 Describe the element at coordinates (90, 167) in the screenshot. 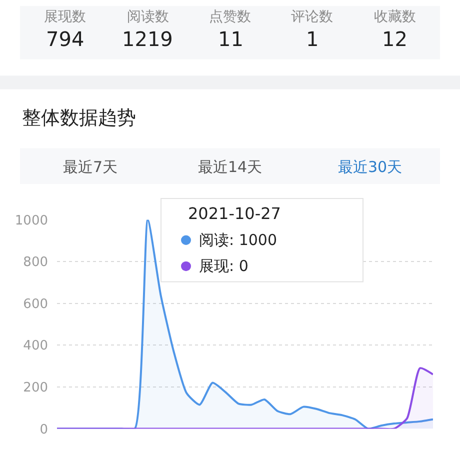

I see `text: 最近7天` at that location.